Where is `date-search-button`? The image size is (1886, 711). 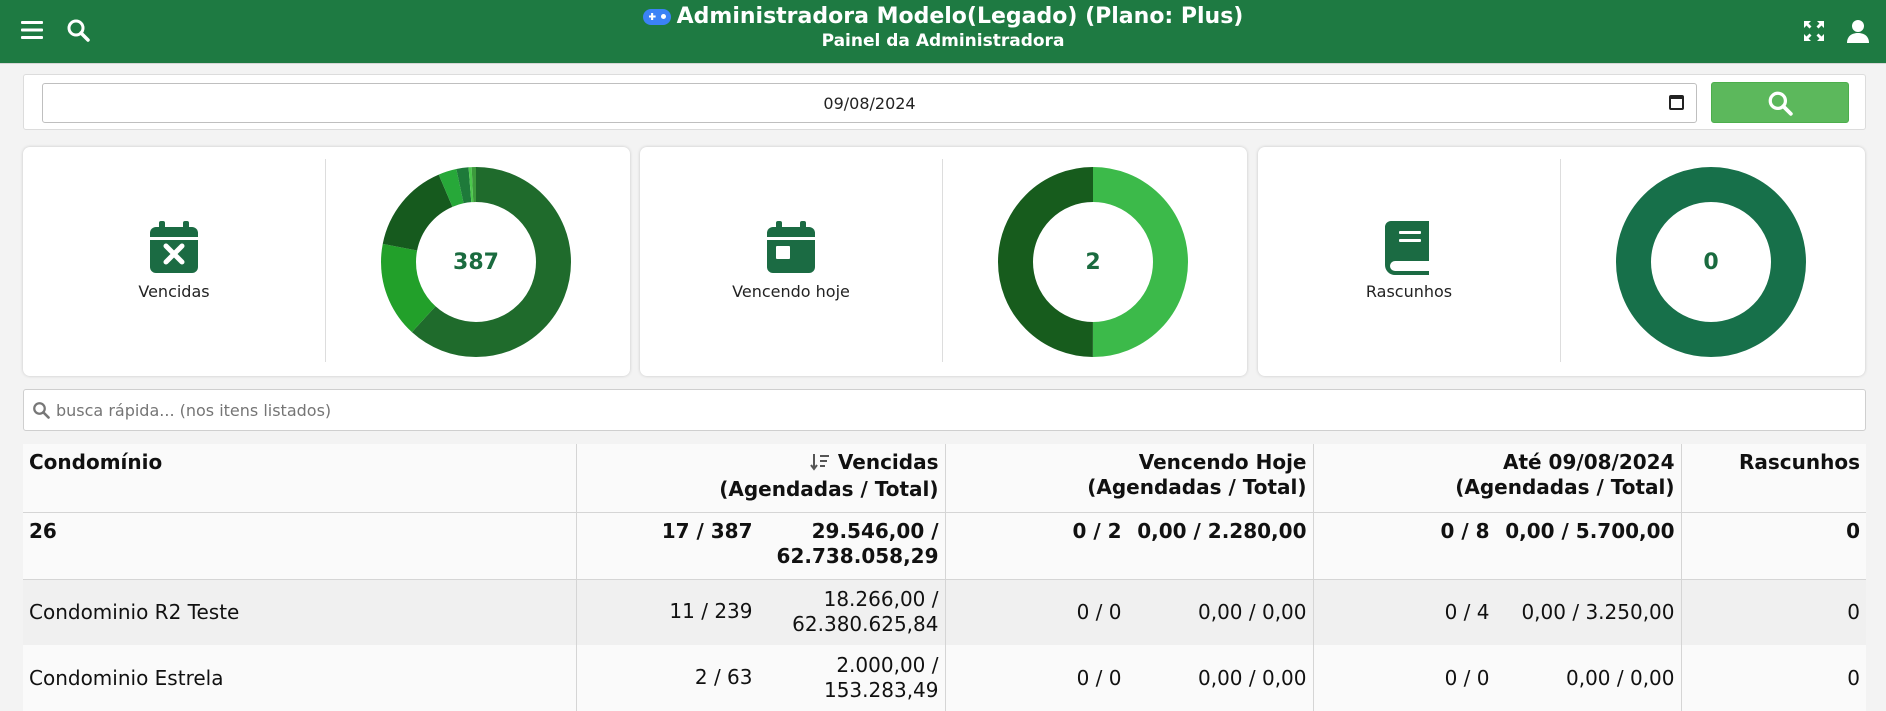
date-search-button is located at coordinates (1780, 102).